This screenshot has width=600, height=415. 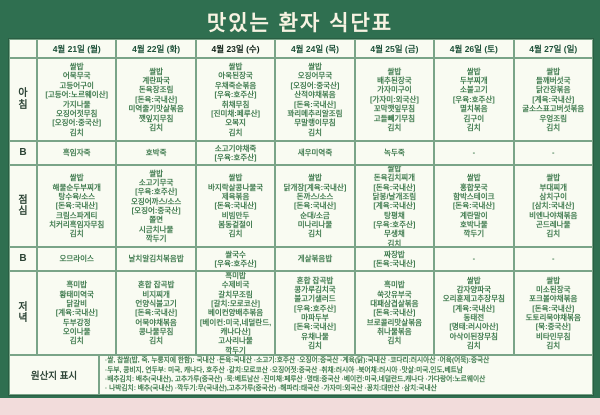 I want to click on menu-item: 호박나물, so click(x=474, y=225).